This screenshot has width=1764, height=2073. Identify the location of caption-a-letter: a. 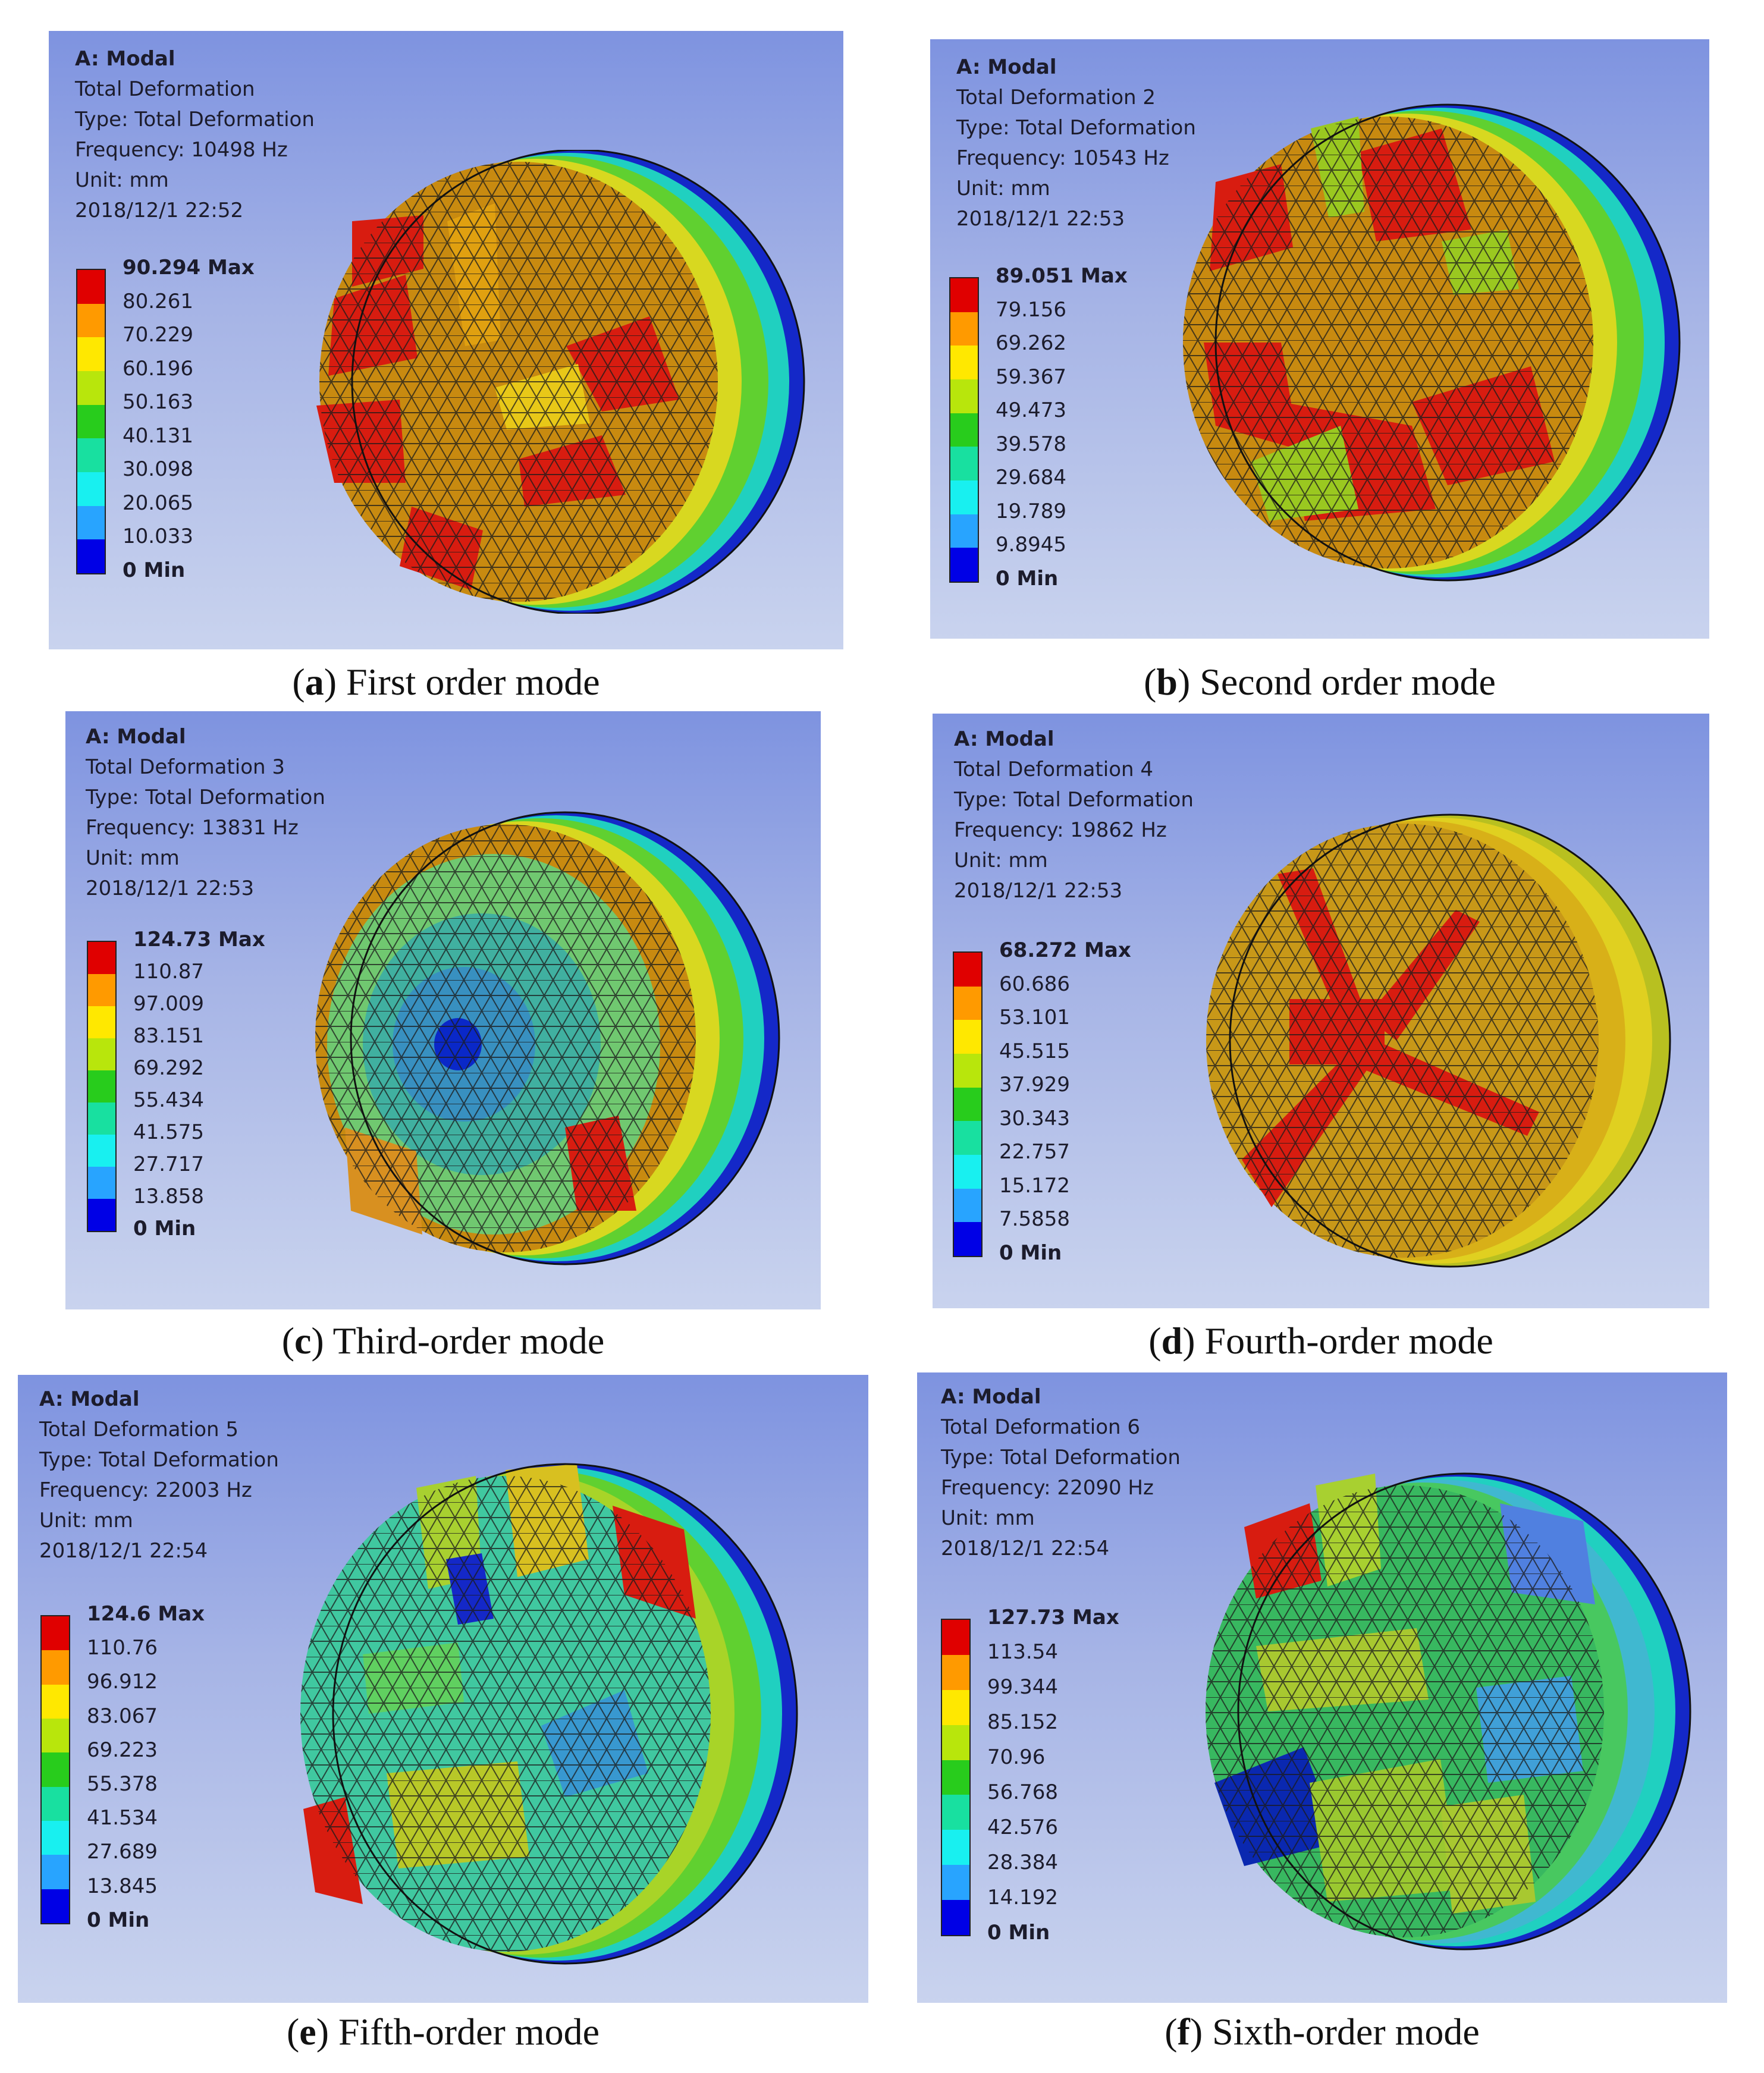
(314, 682).